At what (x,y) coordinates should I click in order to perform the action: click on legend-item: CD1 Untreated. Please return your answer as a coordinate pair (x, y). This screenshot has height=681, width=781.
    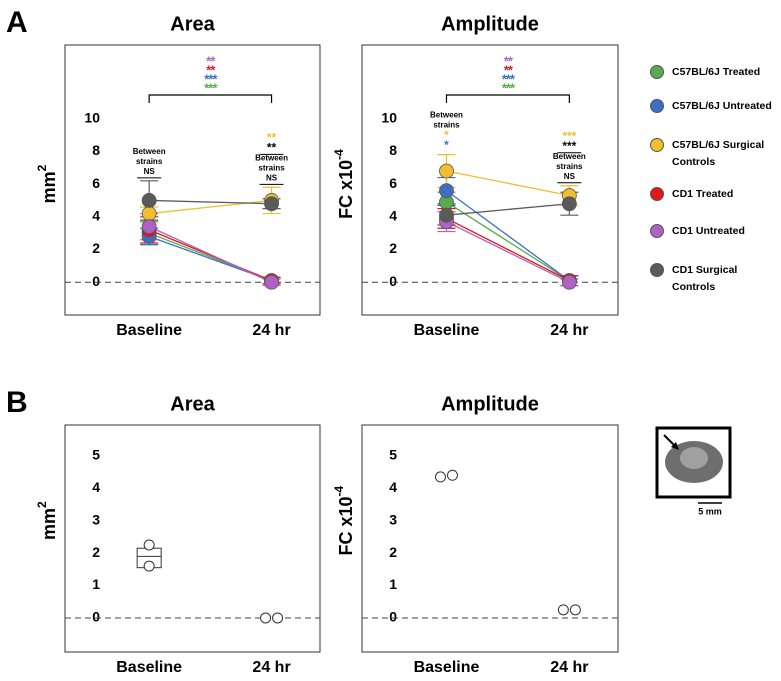
    Looking at the image, I should click on (712, 231).